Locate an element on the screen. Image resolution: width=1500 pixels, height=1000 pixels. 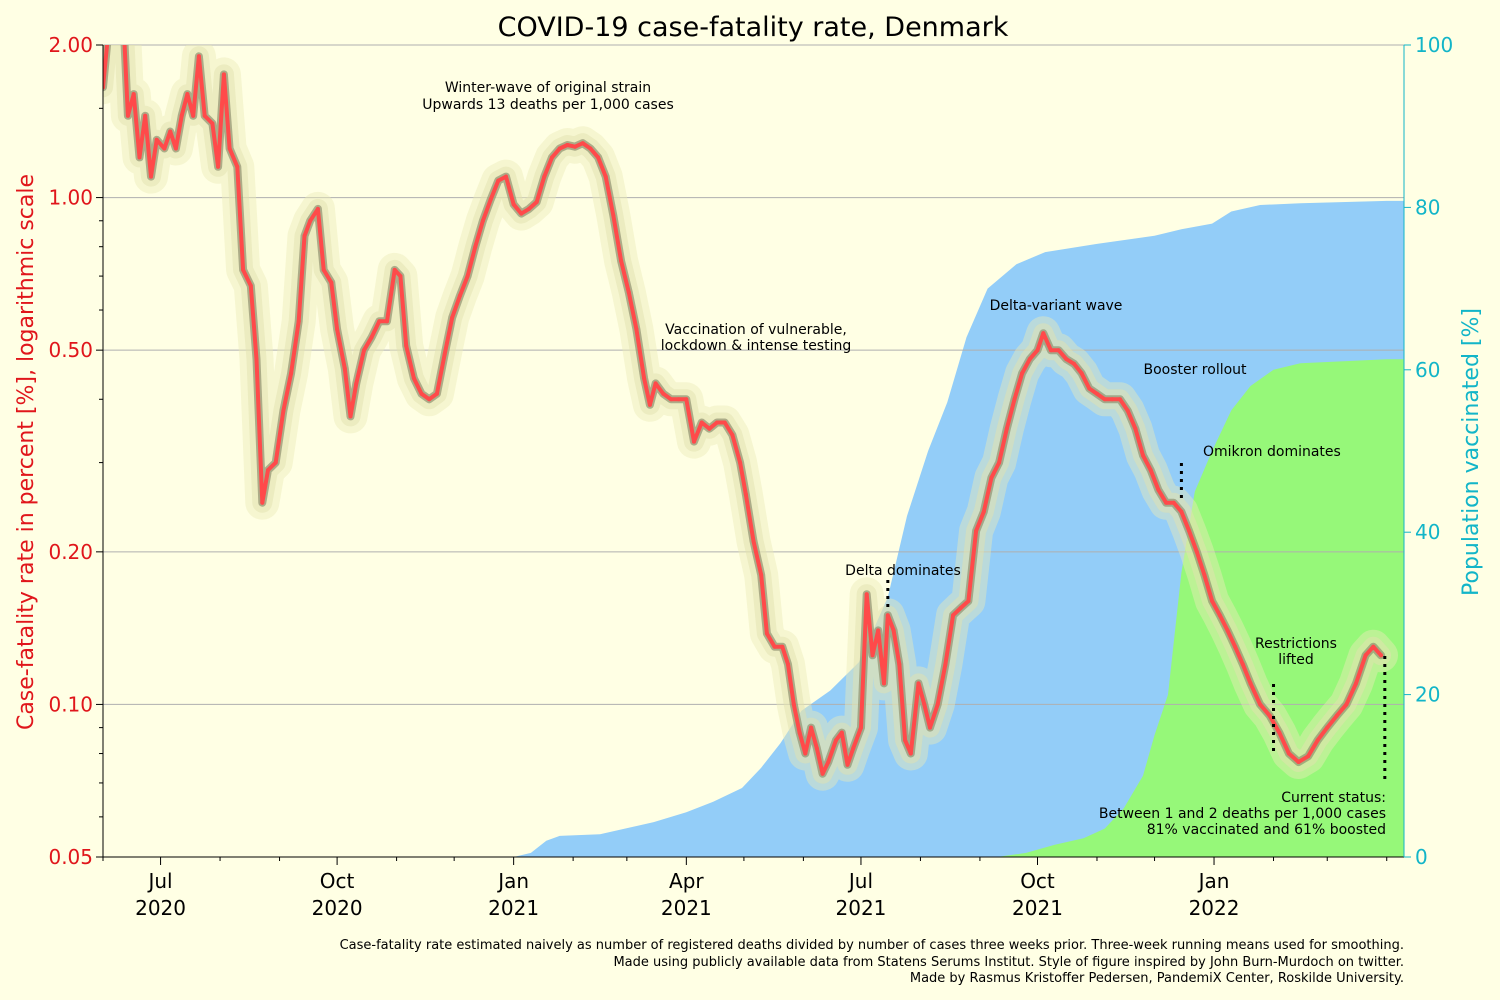
x-tick-year-1: 2020 is located at coordinates (337, 908).